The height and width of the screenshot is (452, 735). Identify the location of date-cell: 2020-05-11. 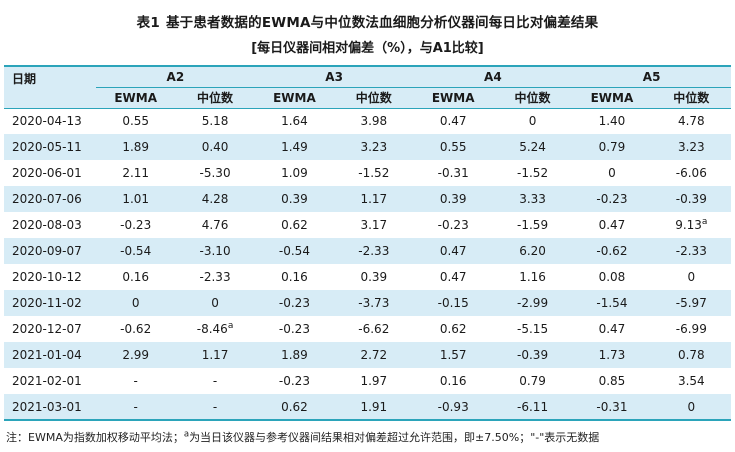
(47, 147).